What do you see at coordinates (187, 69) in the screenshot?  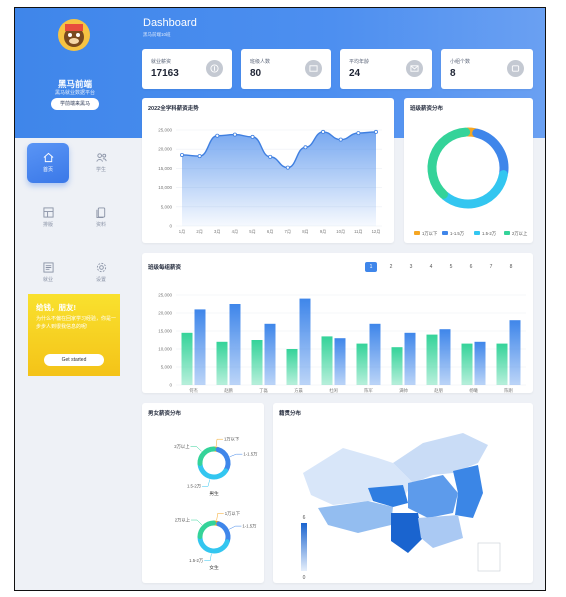 I see `stat-card-salary: 就业薪资 17163` at bounding box center [187, 69].